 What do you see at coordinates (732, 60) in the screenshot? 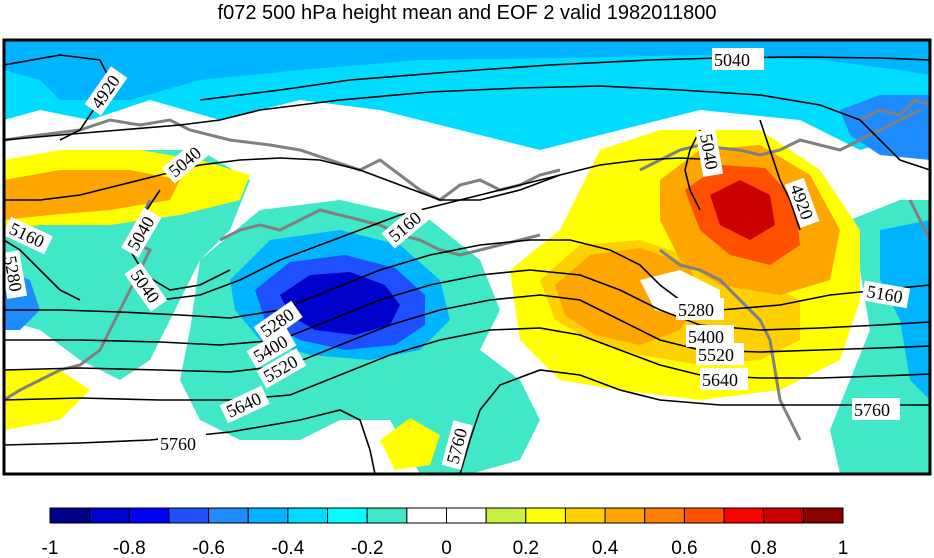
I see `contour-label-5040-north: 5040` at bounding box center [732, 60].